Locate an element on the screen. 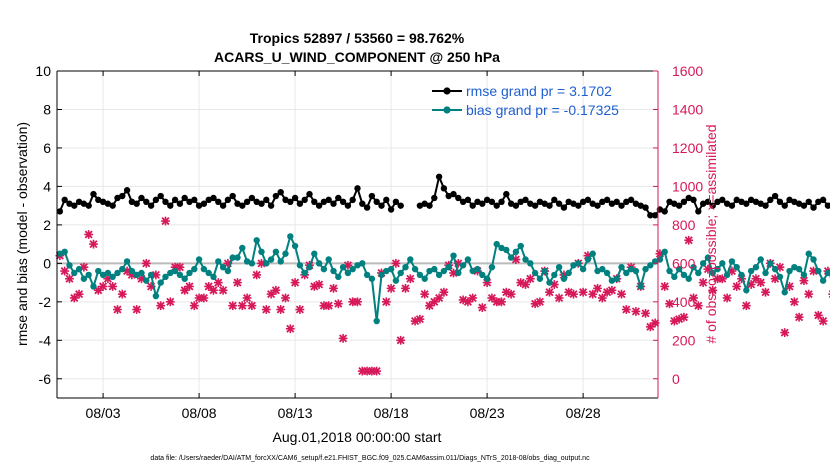 The height and width of the screenshot is (470, 830). y-left-tick-label: 2 is located at coordinates (47, 225).